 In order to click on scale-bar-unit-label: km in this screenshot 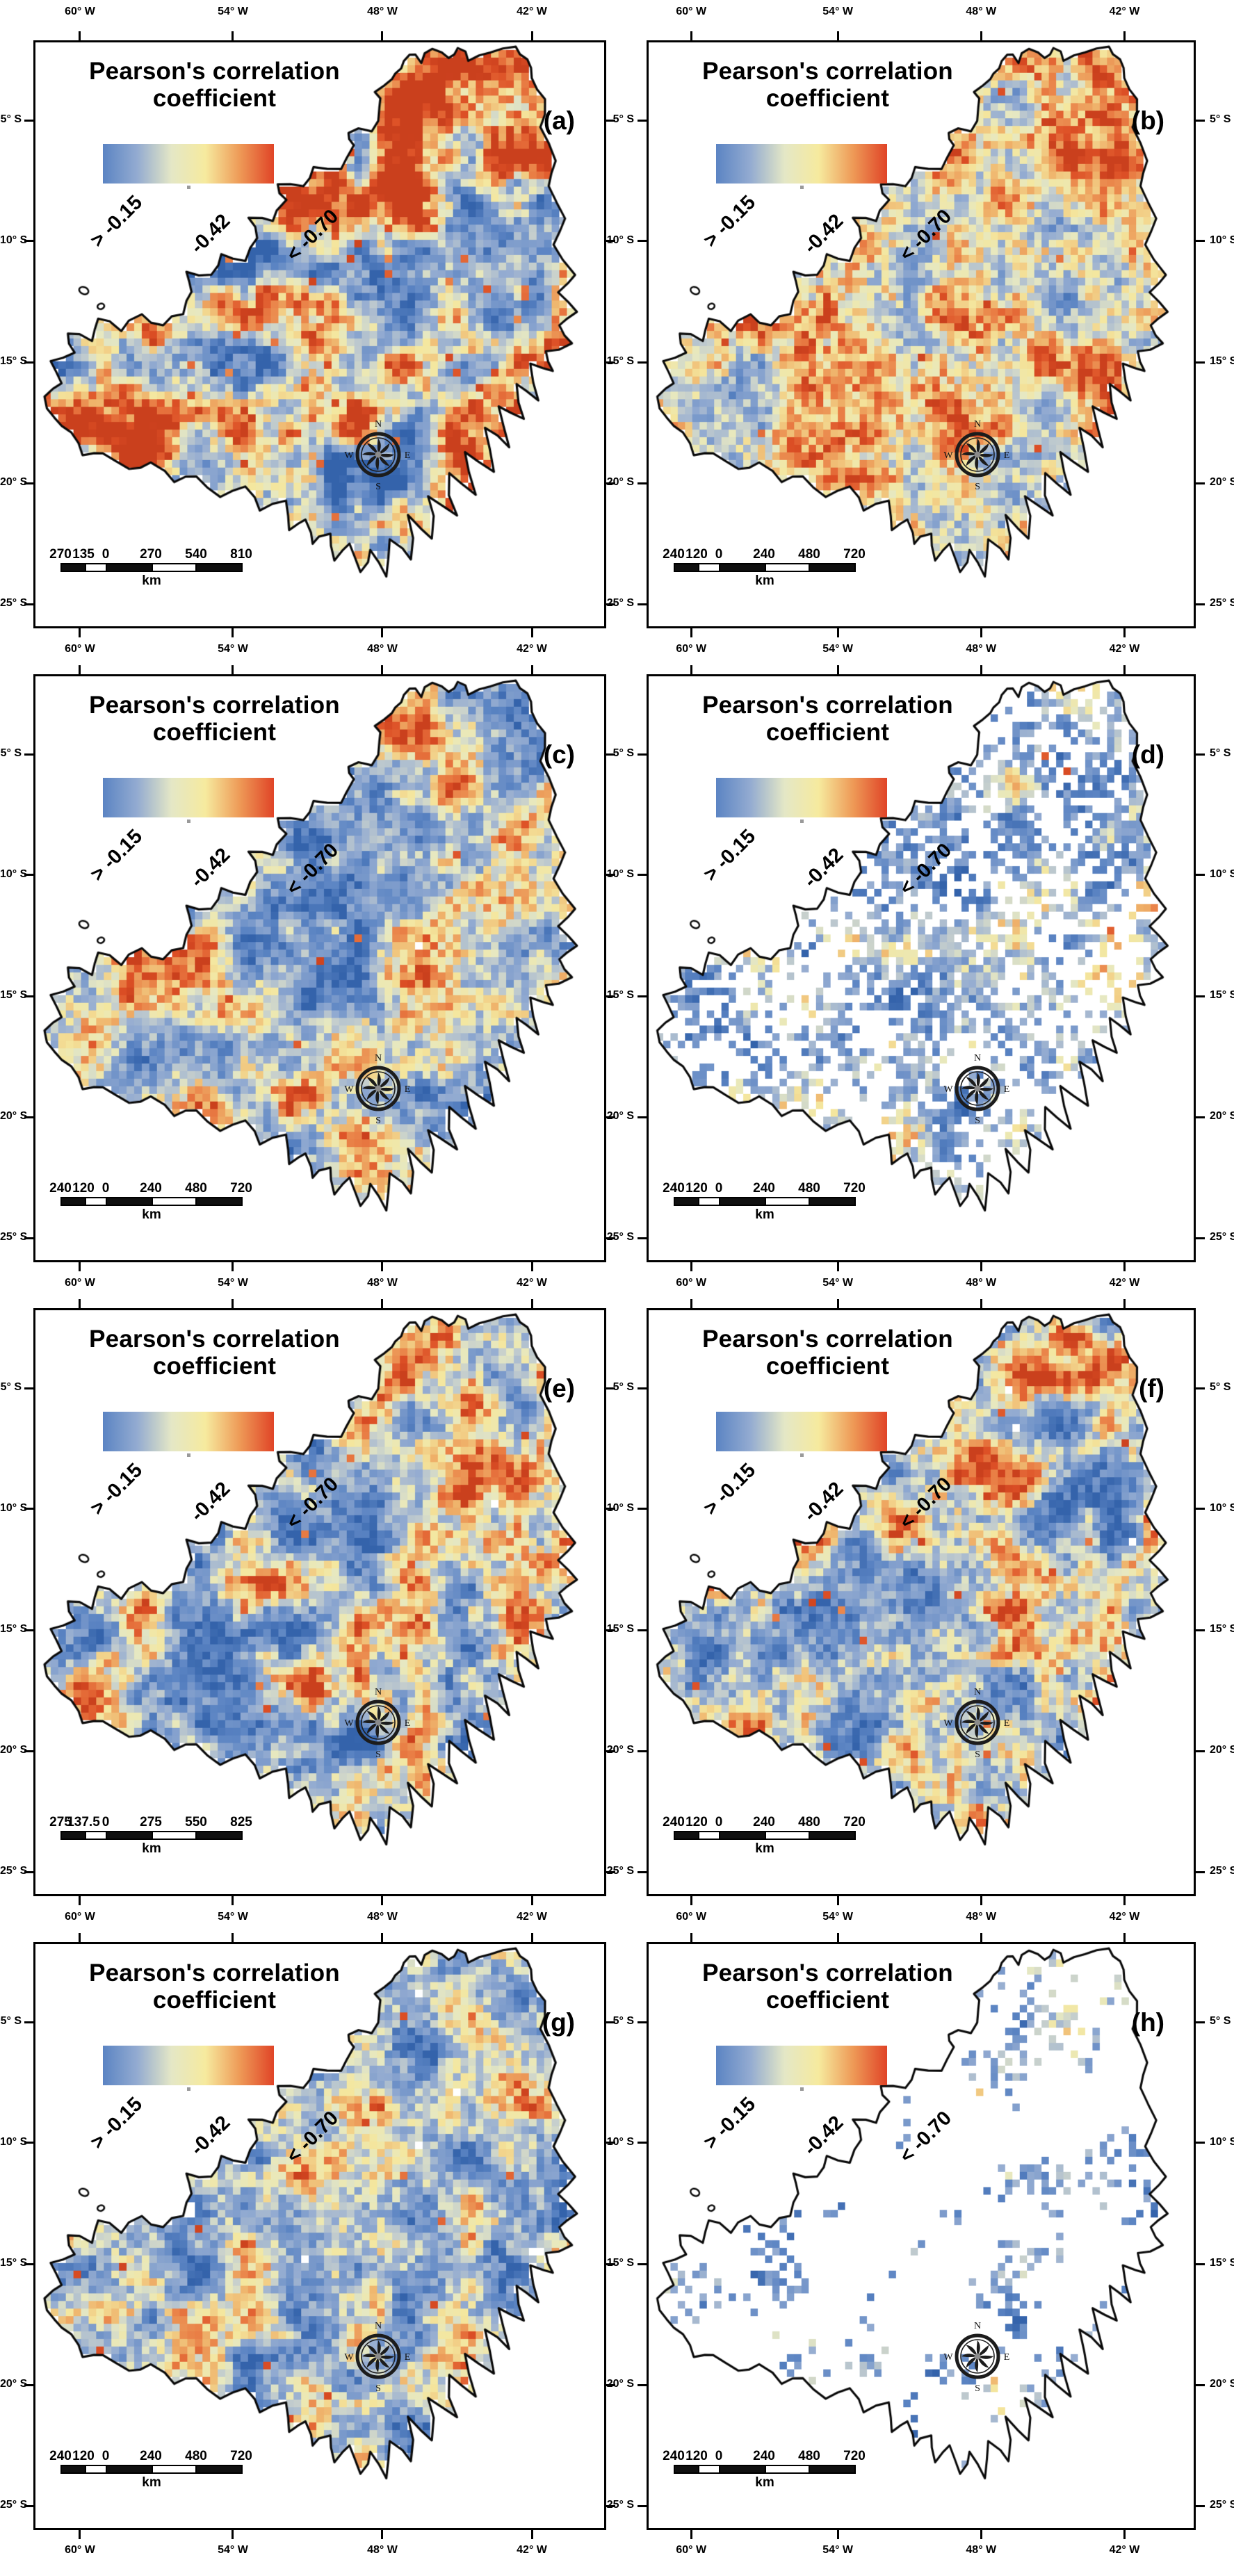, I will do `click(764, 1848)`.